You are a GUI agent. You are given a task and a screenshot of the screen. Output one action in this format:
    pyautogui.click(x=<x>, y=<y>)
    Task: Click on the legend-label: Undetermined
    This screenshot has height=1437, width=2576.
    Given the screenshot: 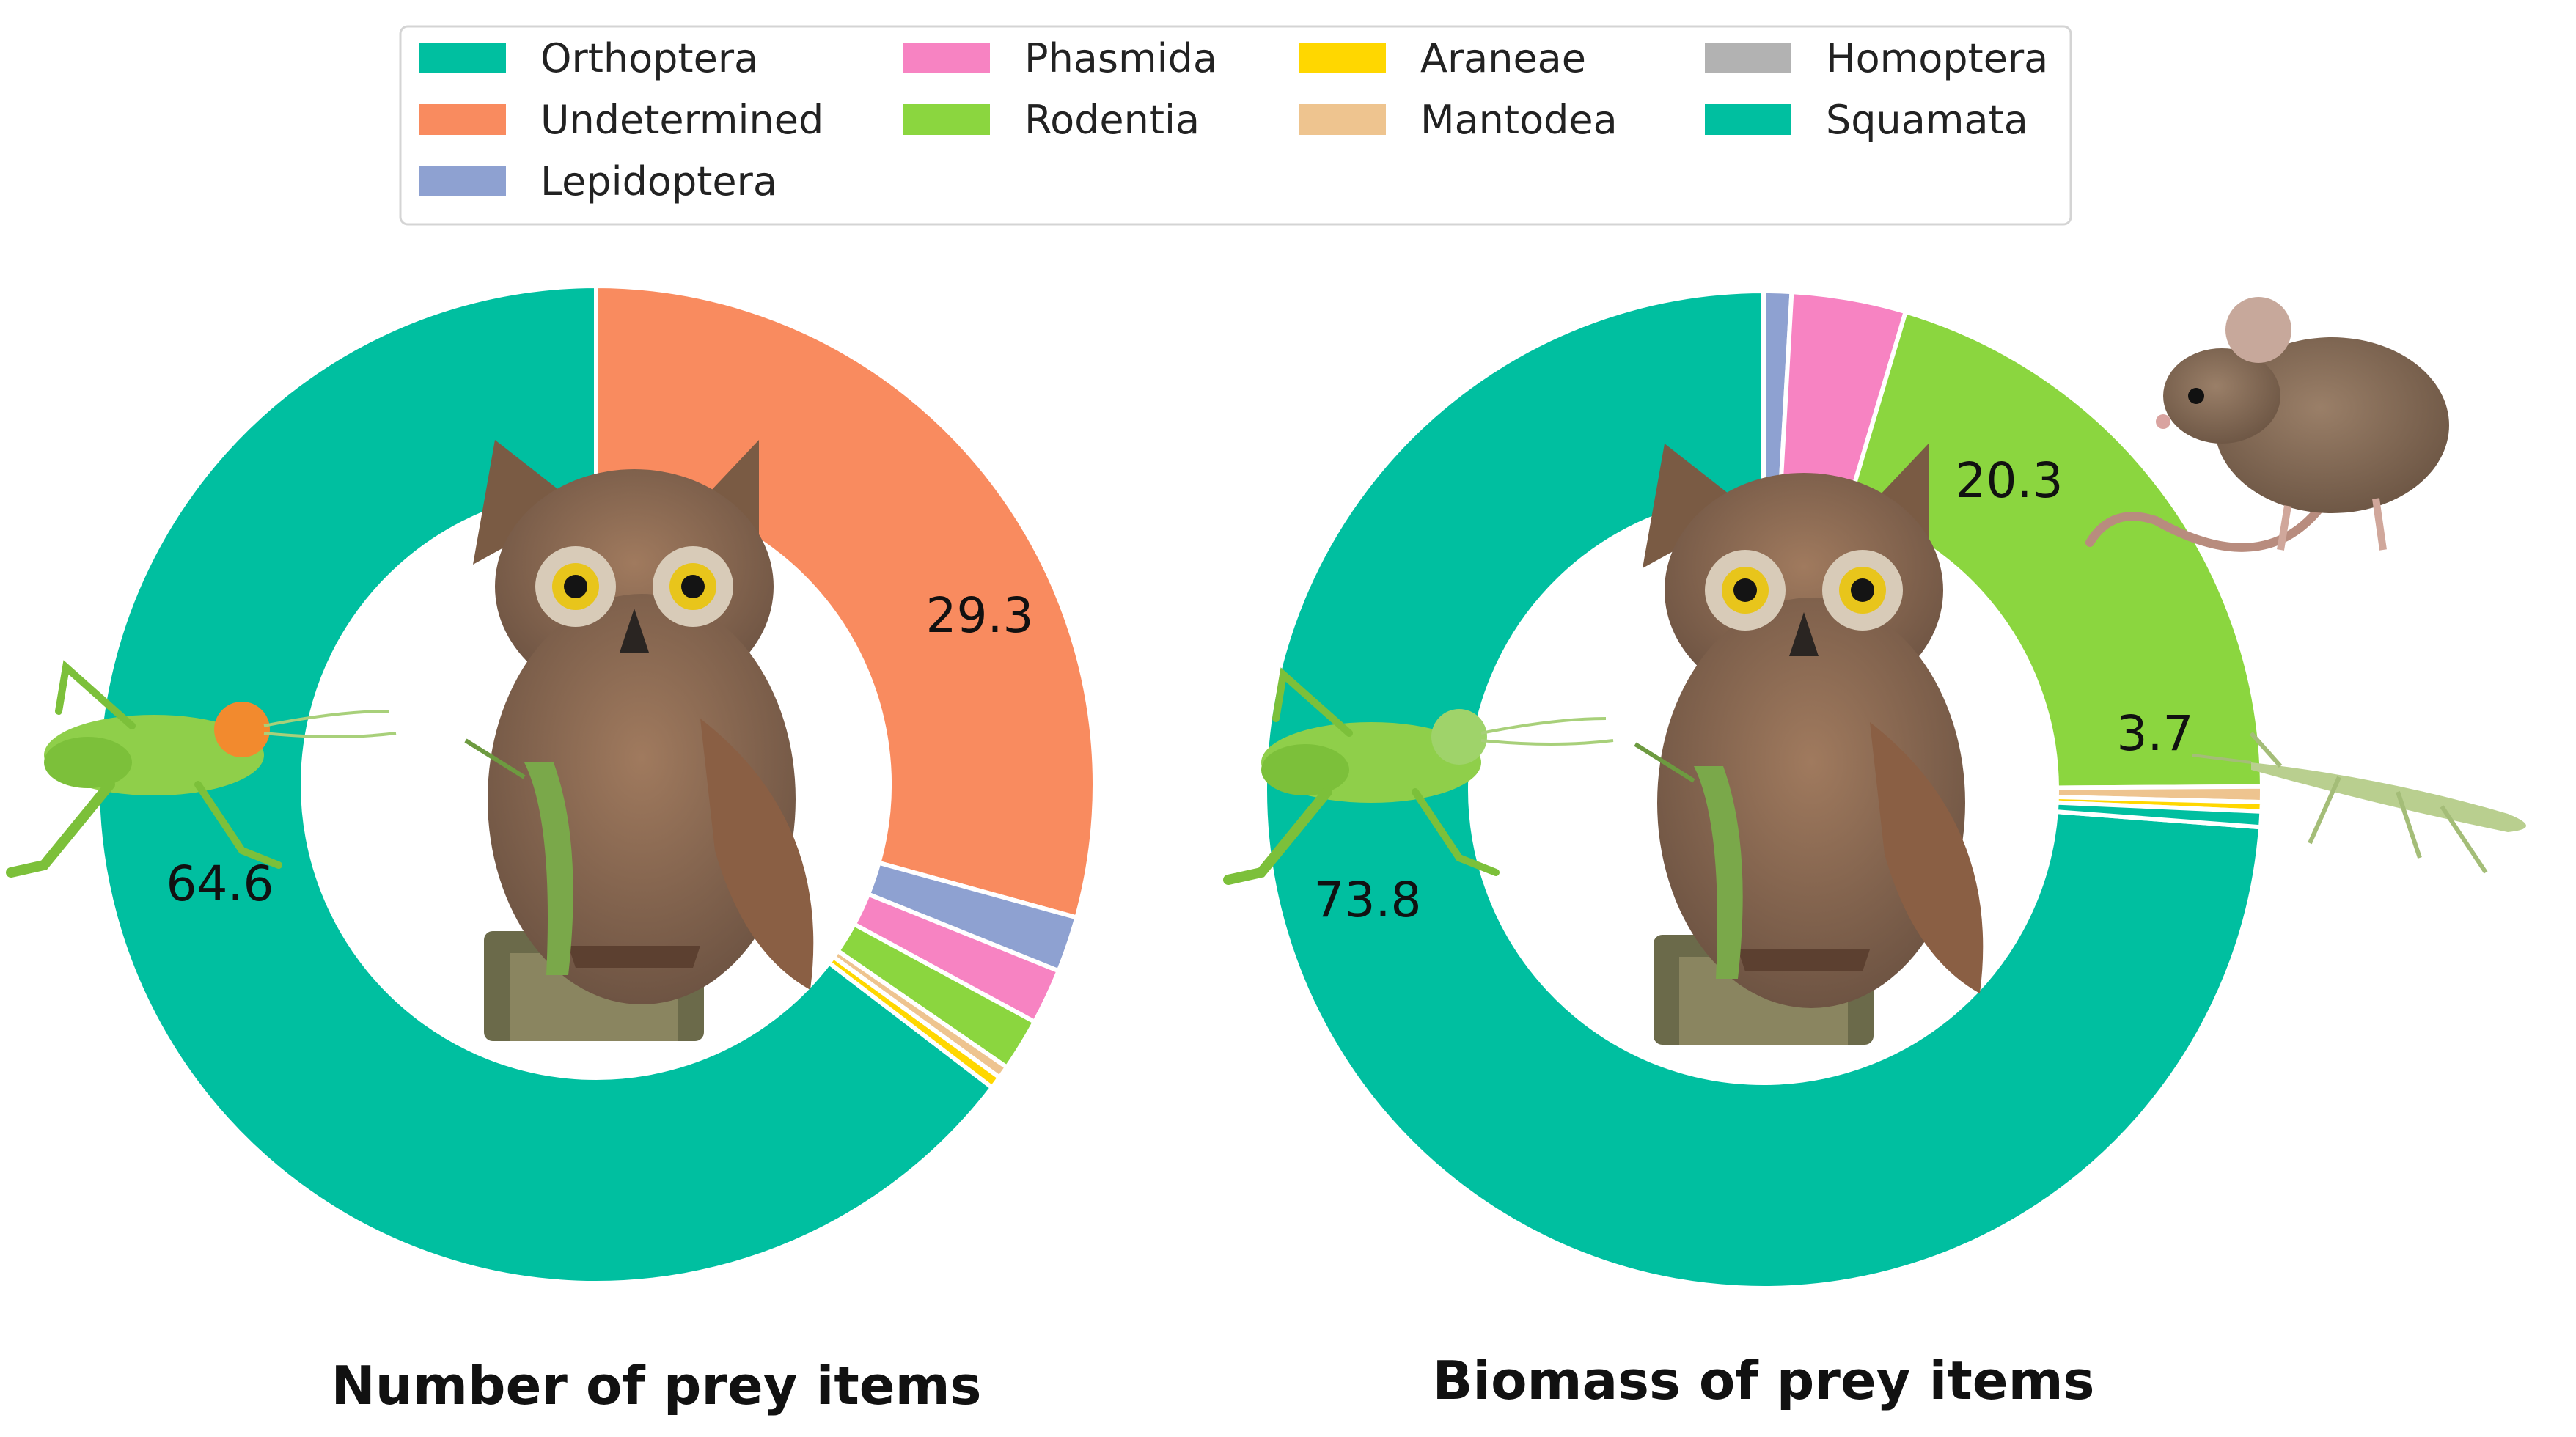 What is the action you would take?
    pyautogui.click(x=682, y=120)
    